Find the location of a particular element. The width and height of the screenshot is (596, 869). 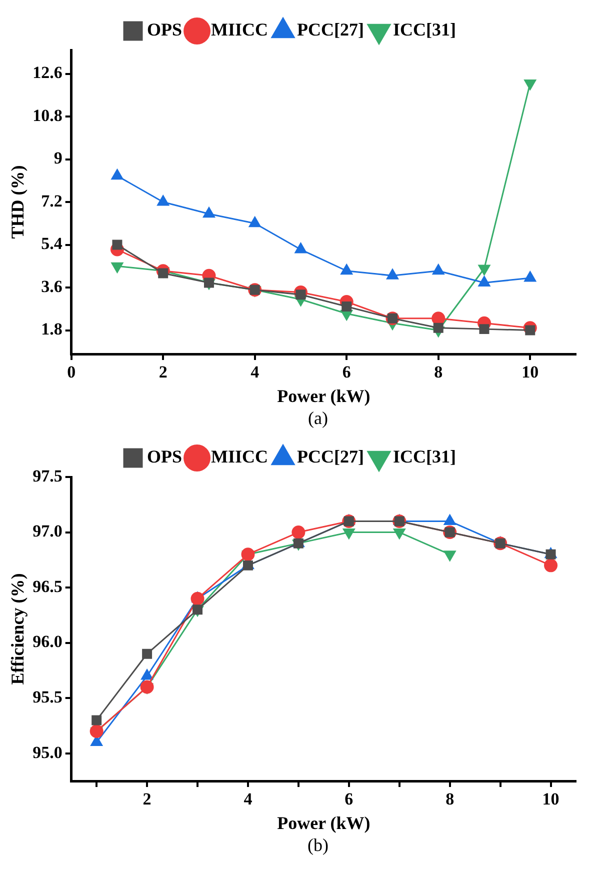

y-tick-label: 95.5 is located at coordinates (47, 696).